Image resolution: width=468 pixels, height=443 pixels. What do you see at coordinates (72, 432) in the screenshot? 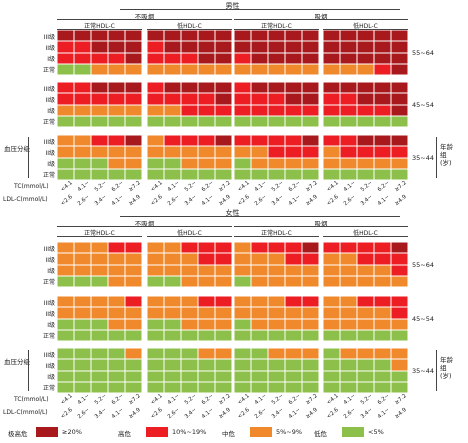
I see `legend-range: ≥20%` at bounding box center [72, 432].